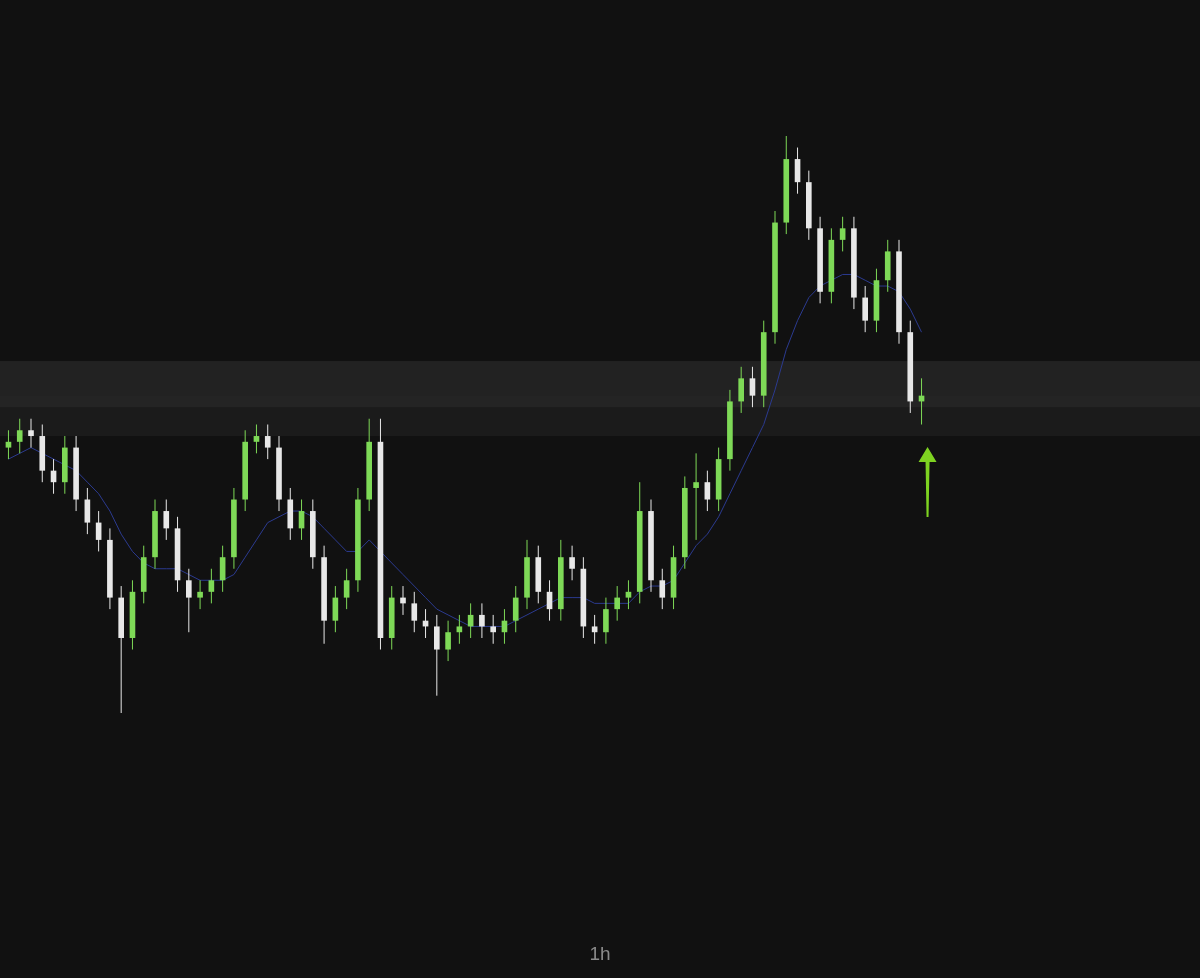 The height and width of the screenshot is (978, 1200). I want to click on text: 1h, so click(600, 953).